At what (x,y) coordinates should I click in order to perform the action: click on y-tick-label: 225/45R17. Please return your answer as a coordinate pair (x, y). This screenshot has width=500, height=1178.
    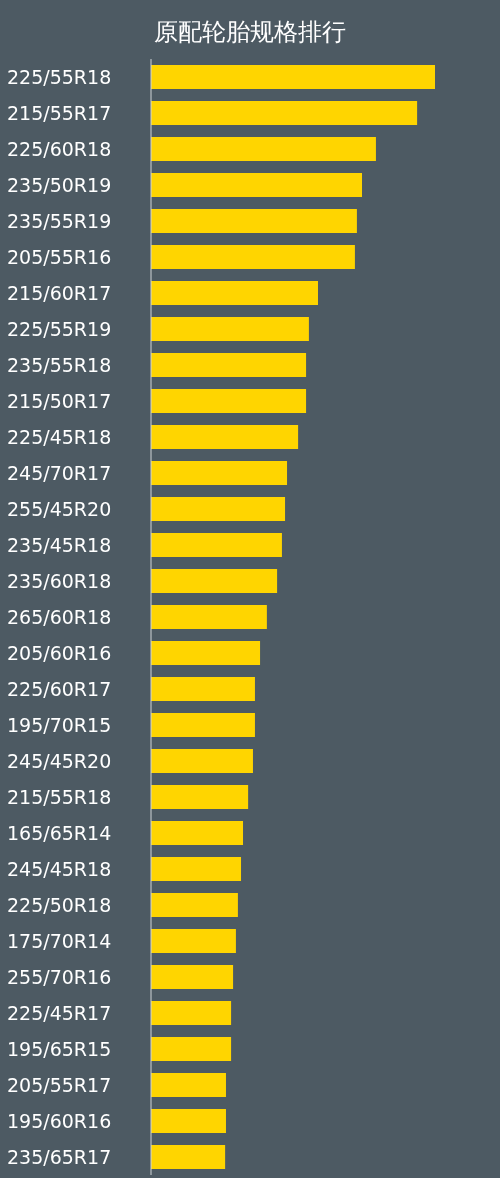
    Looking at the image, I should click on (59, 1013).